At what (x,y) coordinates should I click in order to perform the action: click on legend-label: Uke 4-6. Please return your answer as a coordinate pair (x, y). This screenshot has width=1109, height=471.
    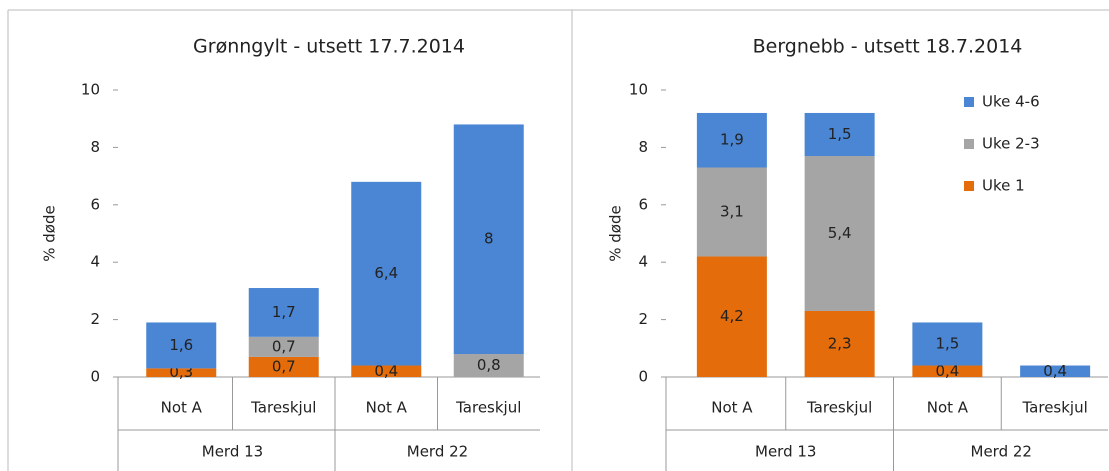
    Looking at the image, I should click on (1011, 102).